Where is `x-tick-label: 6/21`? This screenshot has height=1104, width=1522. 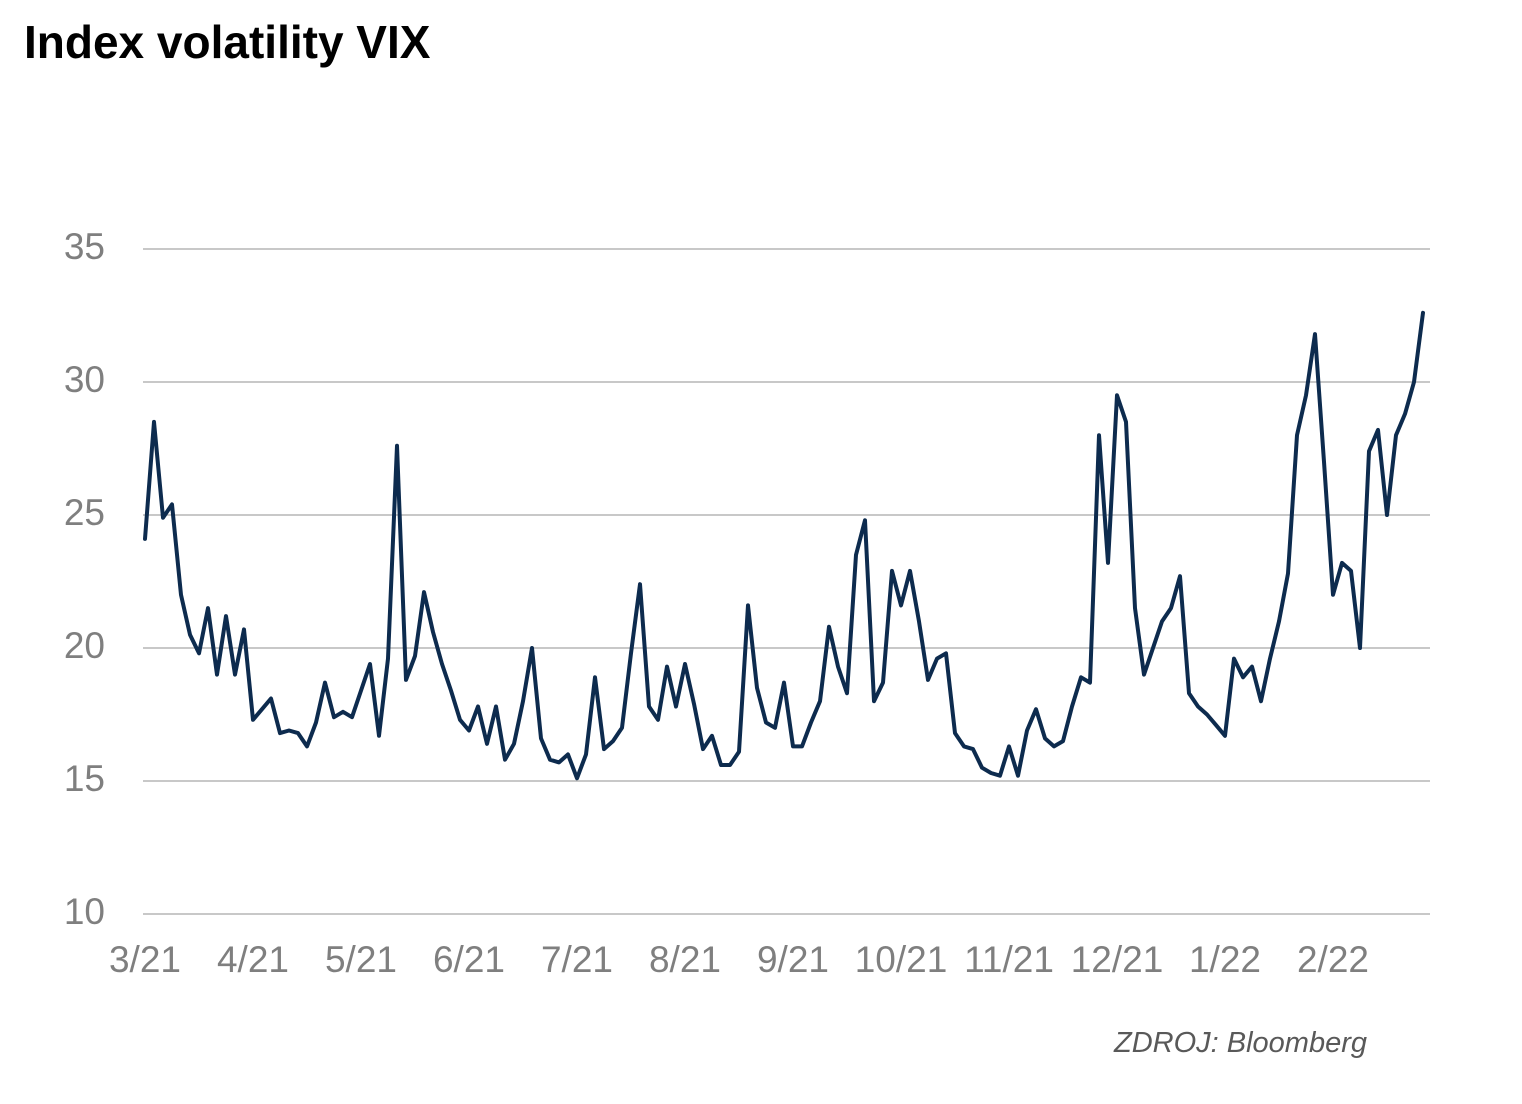
x-tick-label: 6/21 is located at coordinates (469, 959).